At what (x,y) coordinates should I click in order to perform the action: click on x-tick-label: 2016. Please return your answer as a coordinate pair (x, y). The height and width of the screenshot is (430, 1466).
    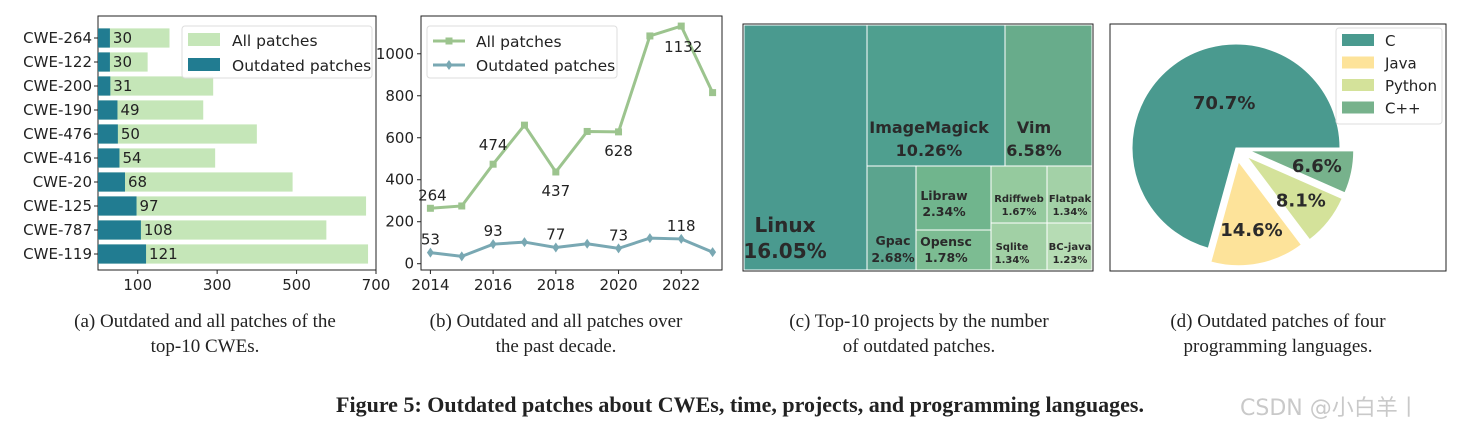
    Looking at the image, I should click on (493, 285).